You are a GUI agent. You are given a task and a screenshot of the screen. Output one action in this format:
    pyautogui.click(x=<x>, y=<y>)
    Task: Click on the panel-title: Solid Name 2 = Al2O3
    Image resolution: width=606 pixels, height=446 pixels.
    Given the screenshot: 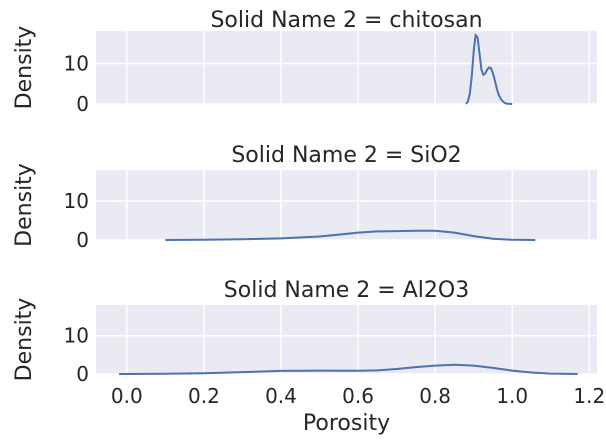 What is the action you would take?
    pyautogui.click(x=346, y=290)
    